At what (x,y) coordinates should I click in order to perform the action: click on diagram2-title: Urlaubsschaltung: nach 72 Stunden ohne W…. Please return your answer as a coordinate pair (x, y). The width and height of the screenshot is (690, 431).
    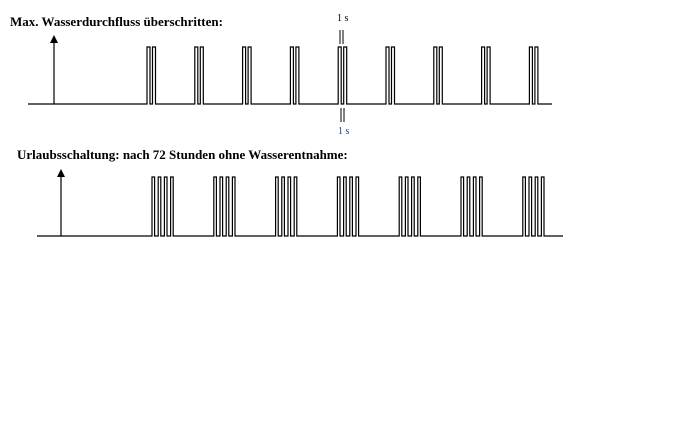
    Looking at the image, I should click on (182, 154).